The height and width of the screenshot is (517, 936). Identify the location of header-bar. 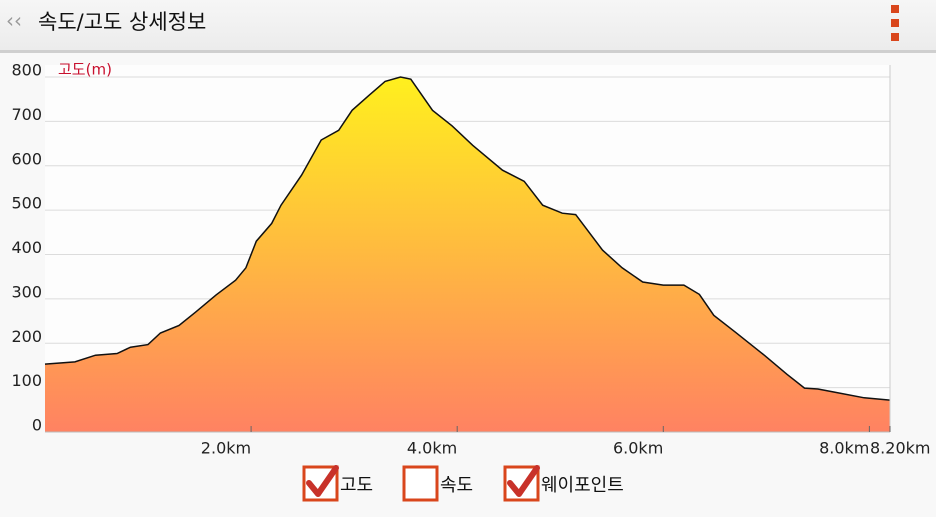
(468, 25).